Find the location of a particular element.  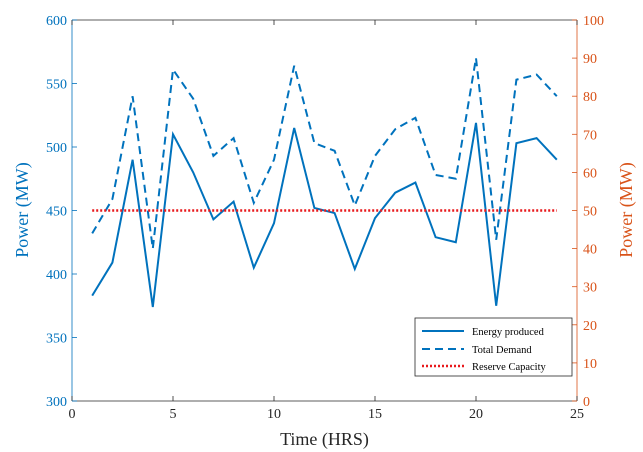

legend-label-energy: Energy produced is located at coordinates (508, 332).